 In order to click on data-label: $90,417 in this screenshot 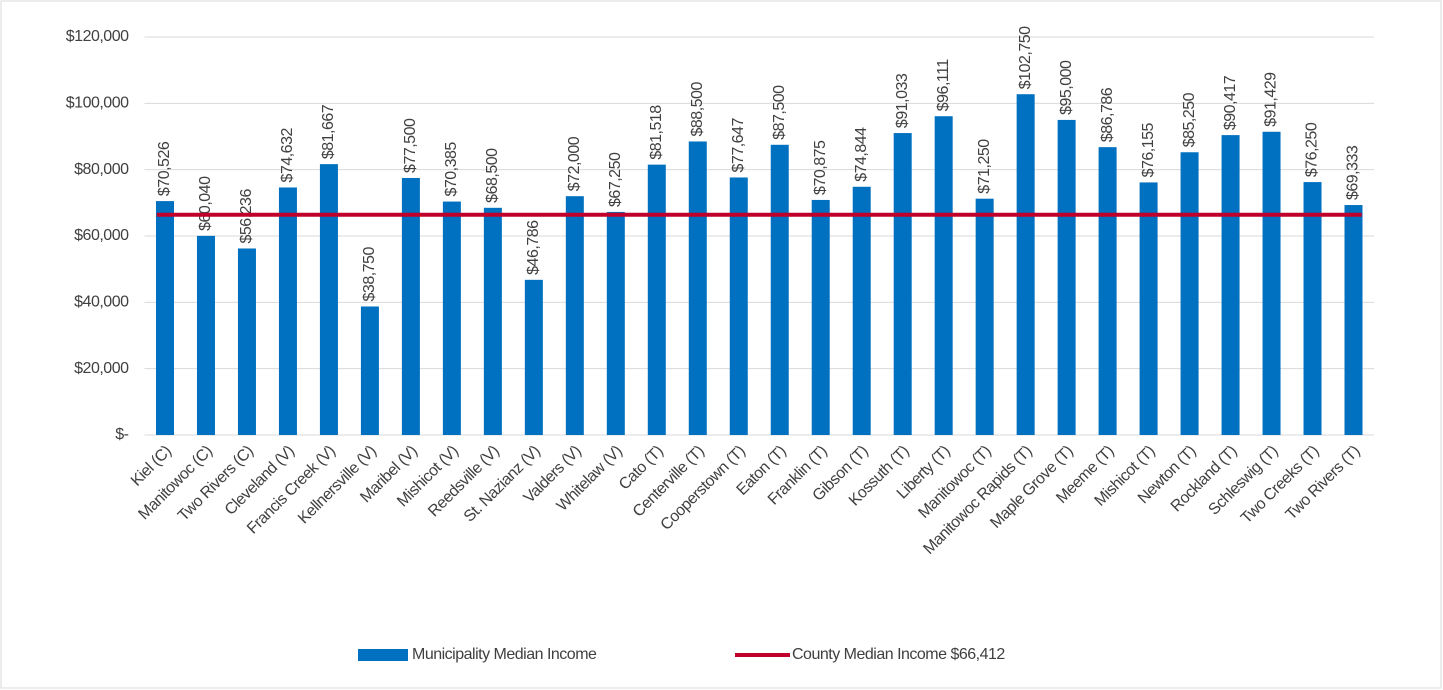, I will do `click(1230, 102)`.